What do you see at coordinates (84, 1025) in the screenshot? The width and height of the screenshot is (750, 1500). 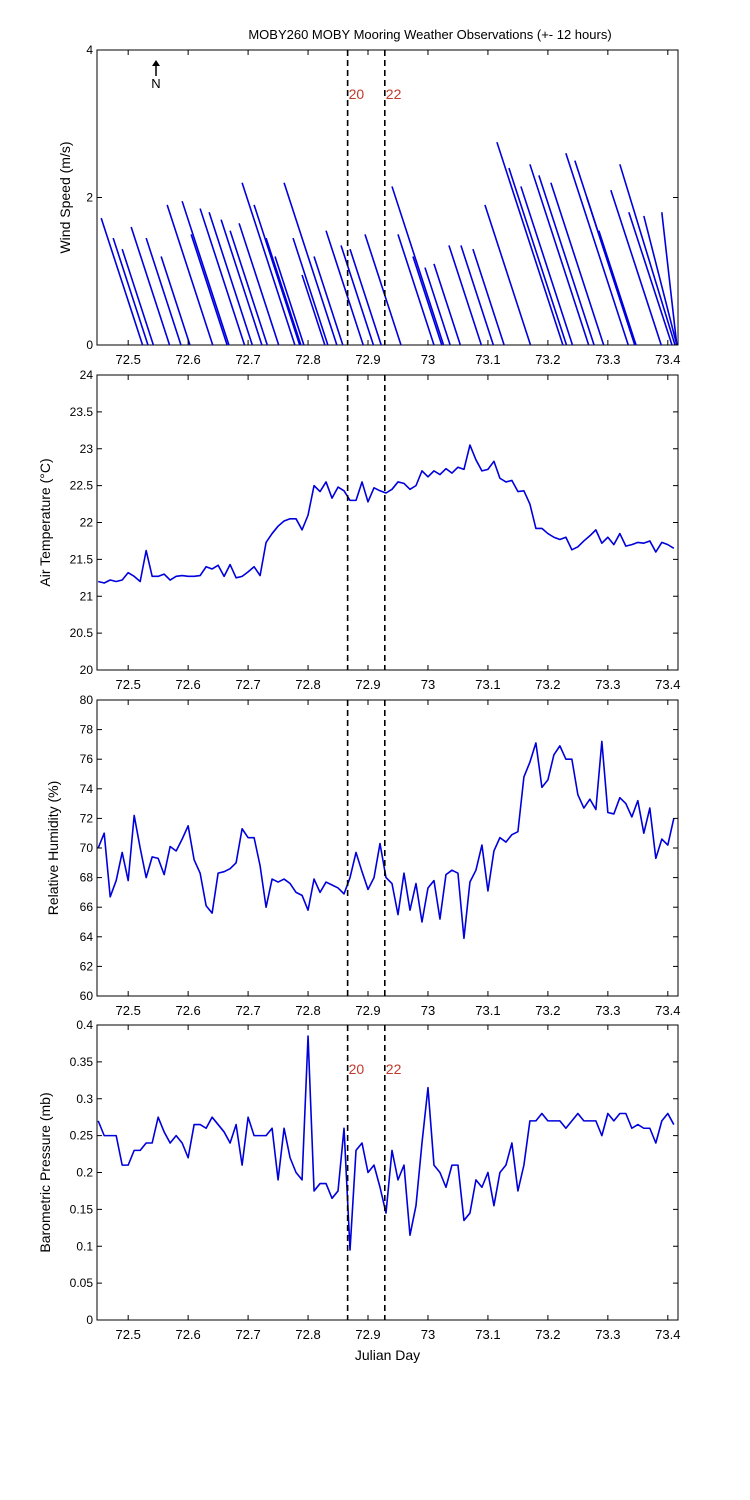 I see `y-tick-label: 0.4` at bounding box center [84, 1025].